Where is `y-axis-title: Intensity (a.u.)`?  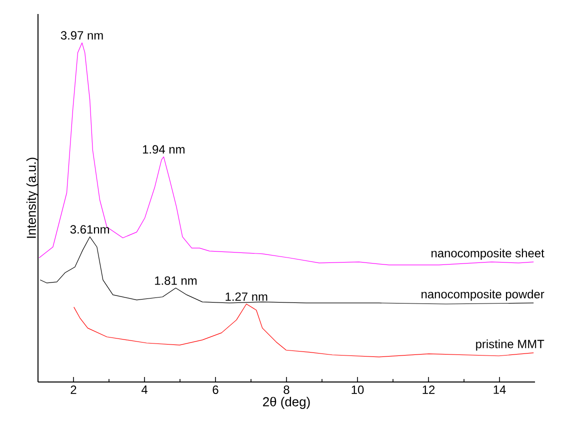 y-axis-title: Intensity (a.u.) is located at coordinates (32, 198).